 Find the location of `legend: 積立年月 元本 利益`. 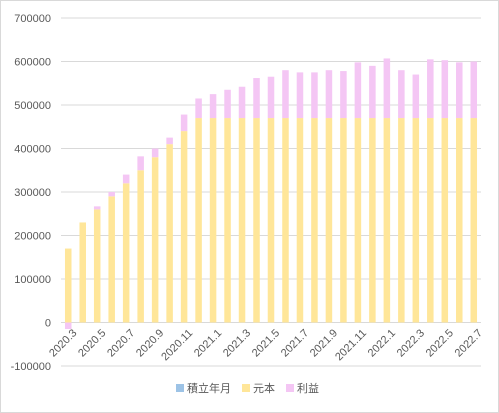

legend: 積立年月 元本 利益 is located at coordinates (247, 388).